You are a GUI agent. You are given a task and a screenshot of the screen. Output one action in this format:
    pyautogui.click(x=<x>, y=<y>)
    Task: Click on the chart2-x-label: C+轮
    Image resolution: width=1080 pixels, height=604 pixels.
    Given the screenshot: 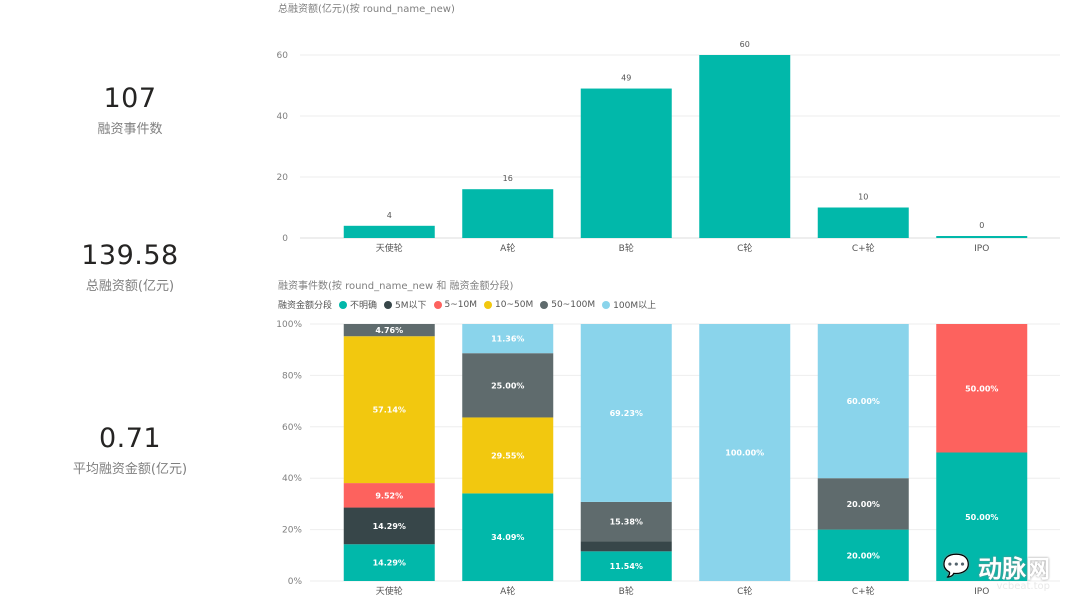 What is the action you would take?
    pyautogui.click(x=863, y=591)
    